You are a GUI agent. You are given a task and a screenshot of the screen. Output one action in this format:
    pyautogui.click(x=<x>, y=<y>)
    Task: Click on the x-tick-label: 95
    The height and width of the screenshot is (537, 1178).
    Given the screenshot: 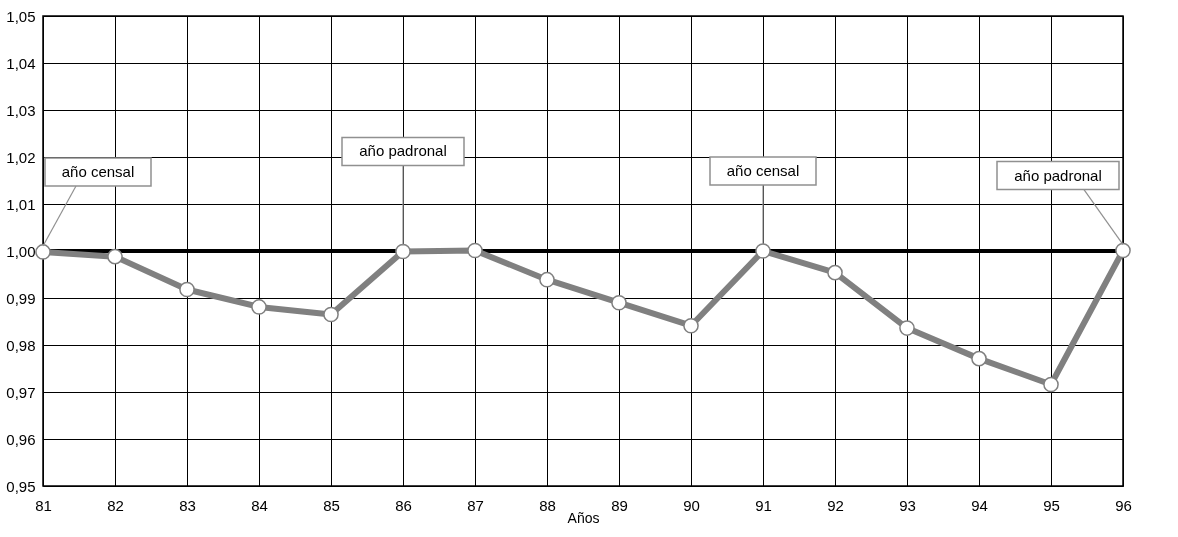 What is the action you would take?
    pyautogui.click(x=1051, y=505)
    